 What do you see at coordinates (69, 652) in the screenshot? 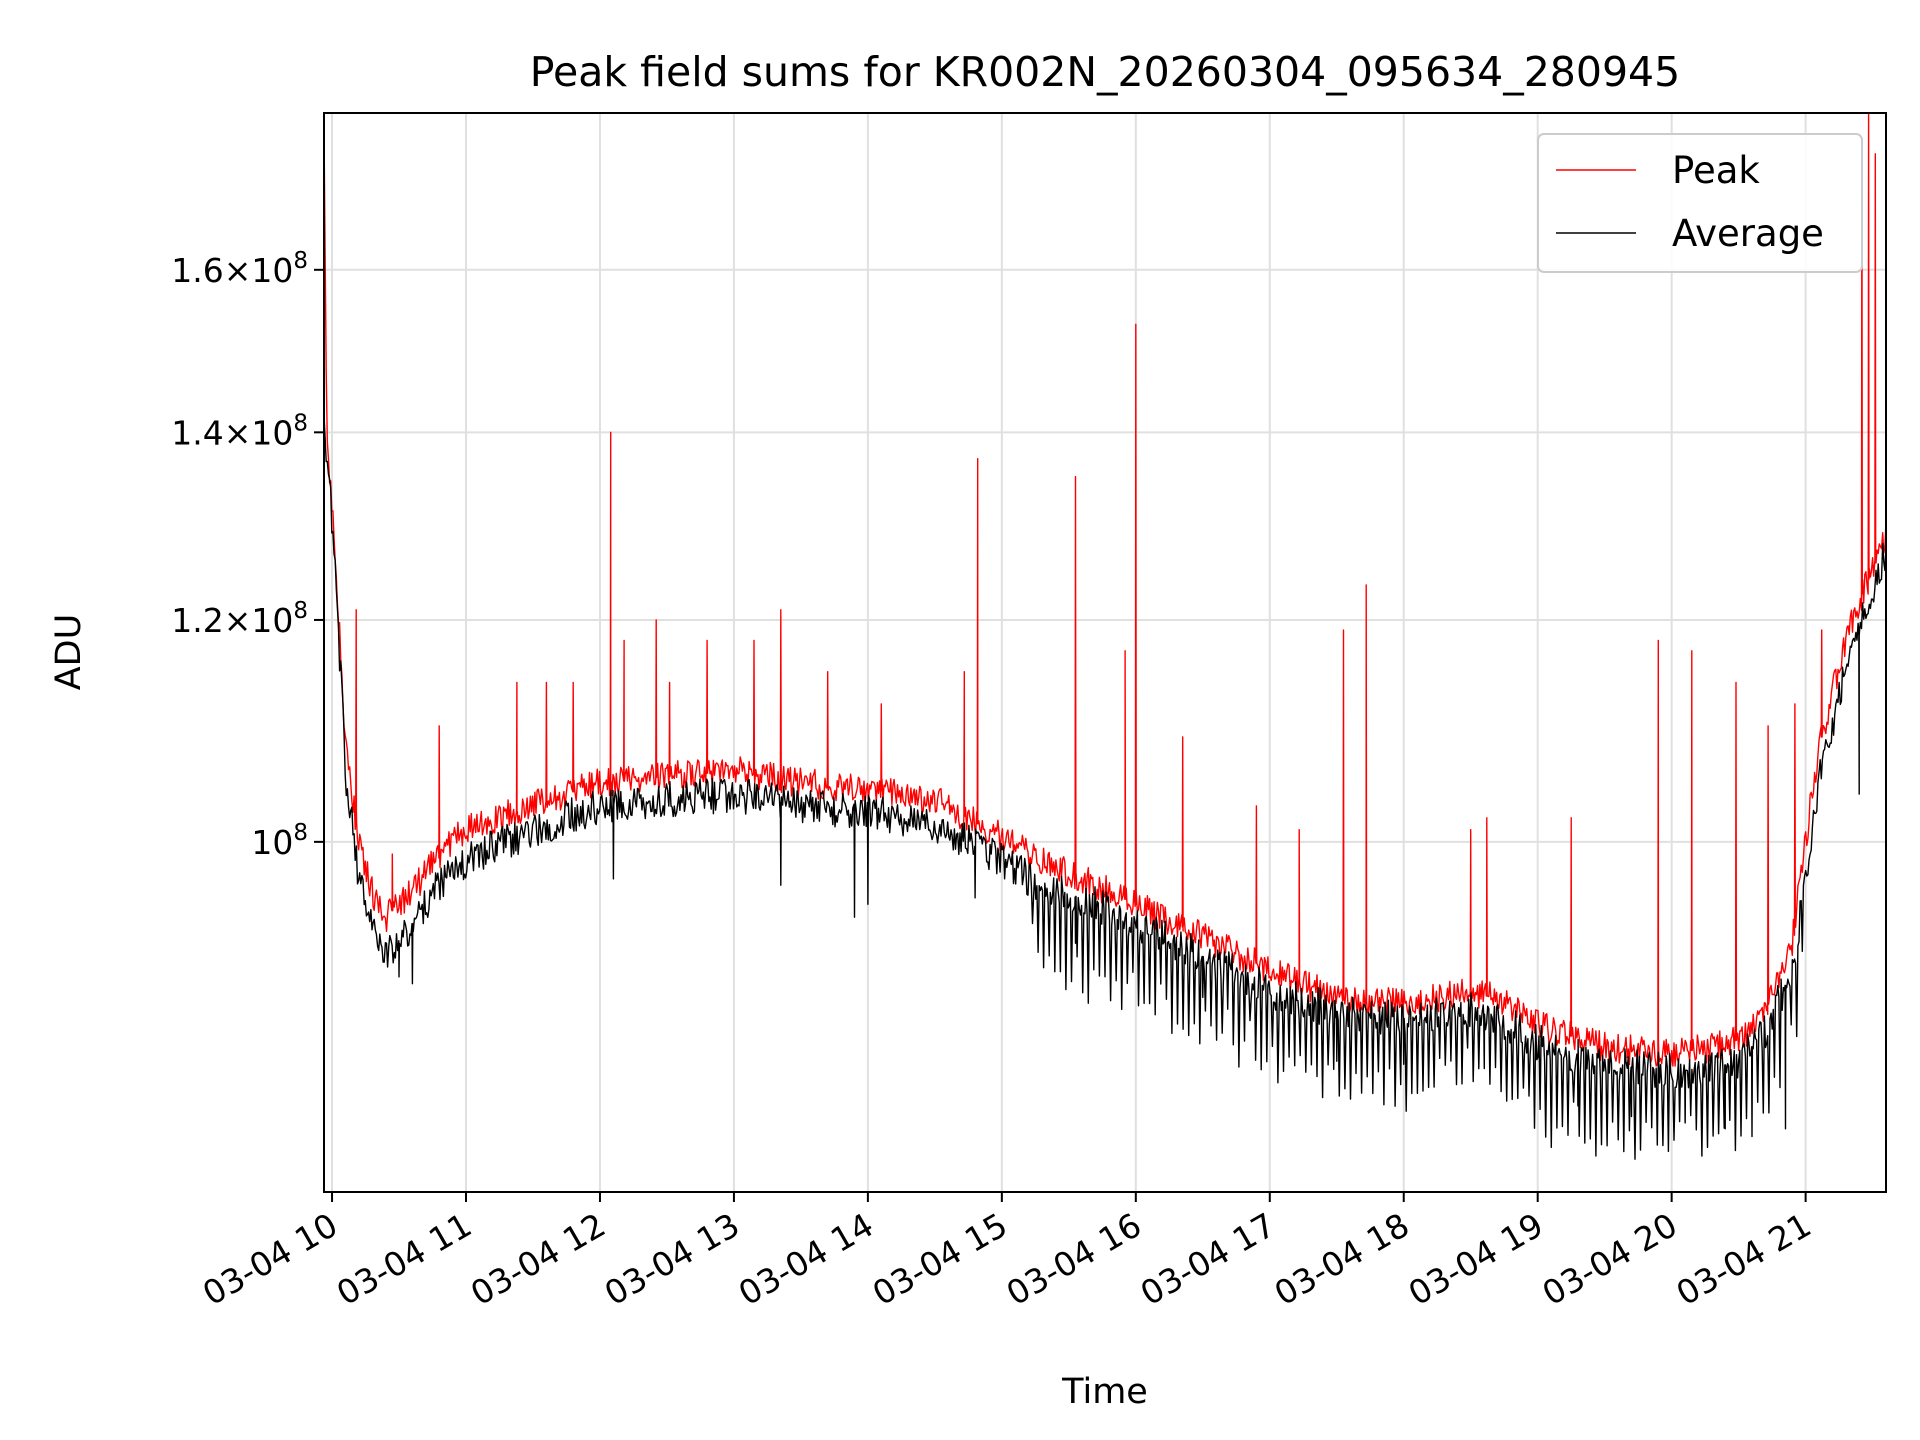
I see `y-axis-label: ADU` at bounding box center [69, 652].